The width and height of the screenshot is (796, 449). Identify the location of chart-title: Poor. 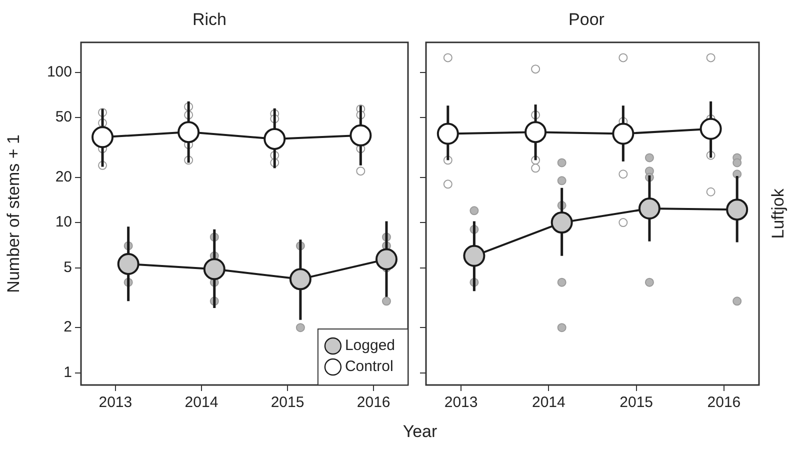
(586, 19).